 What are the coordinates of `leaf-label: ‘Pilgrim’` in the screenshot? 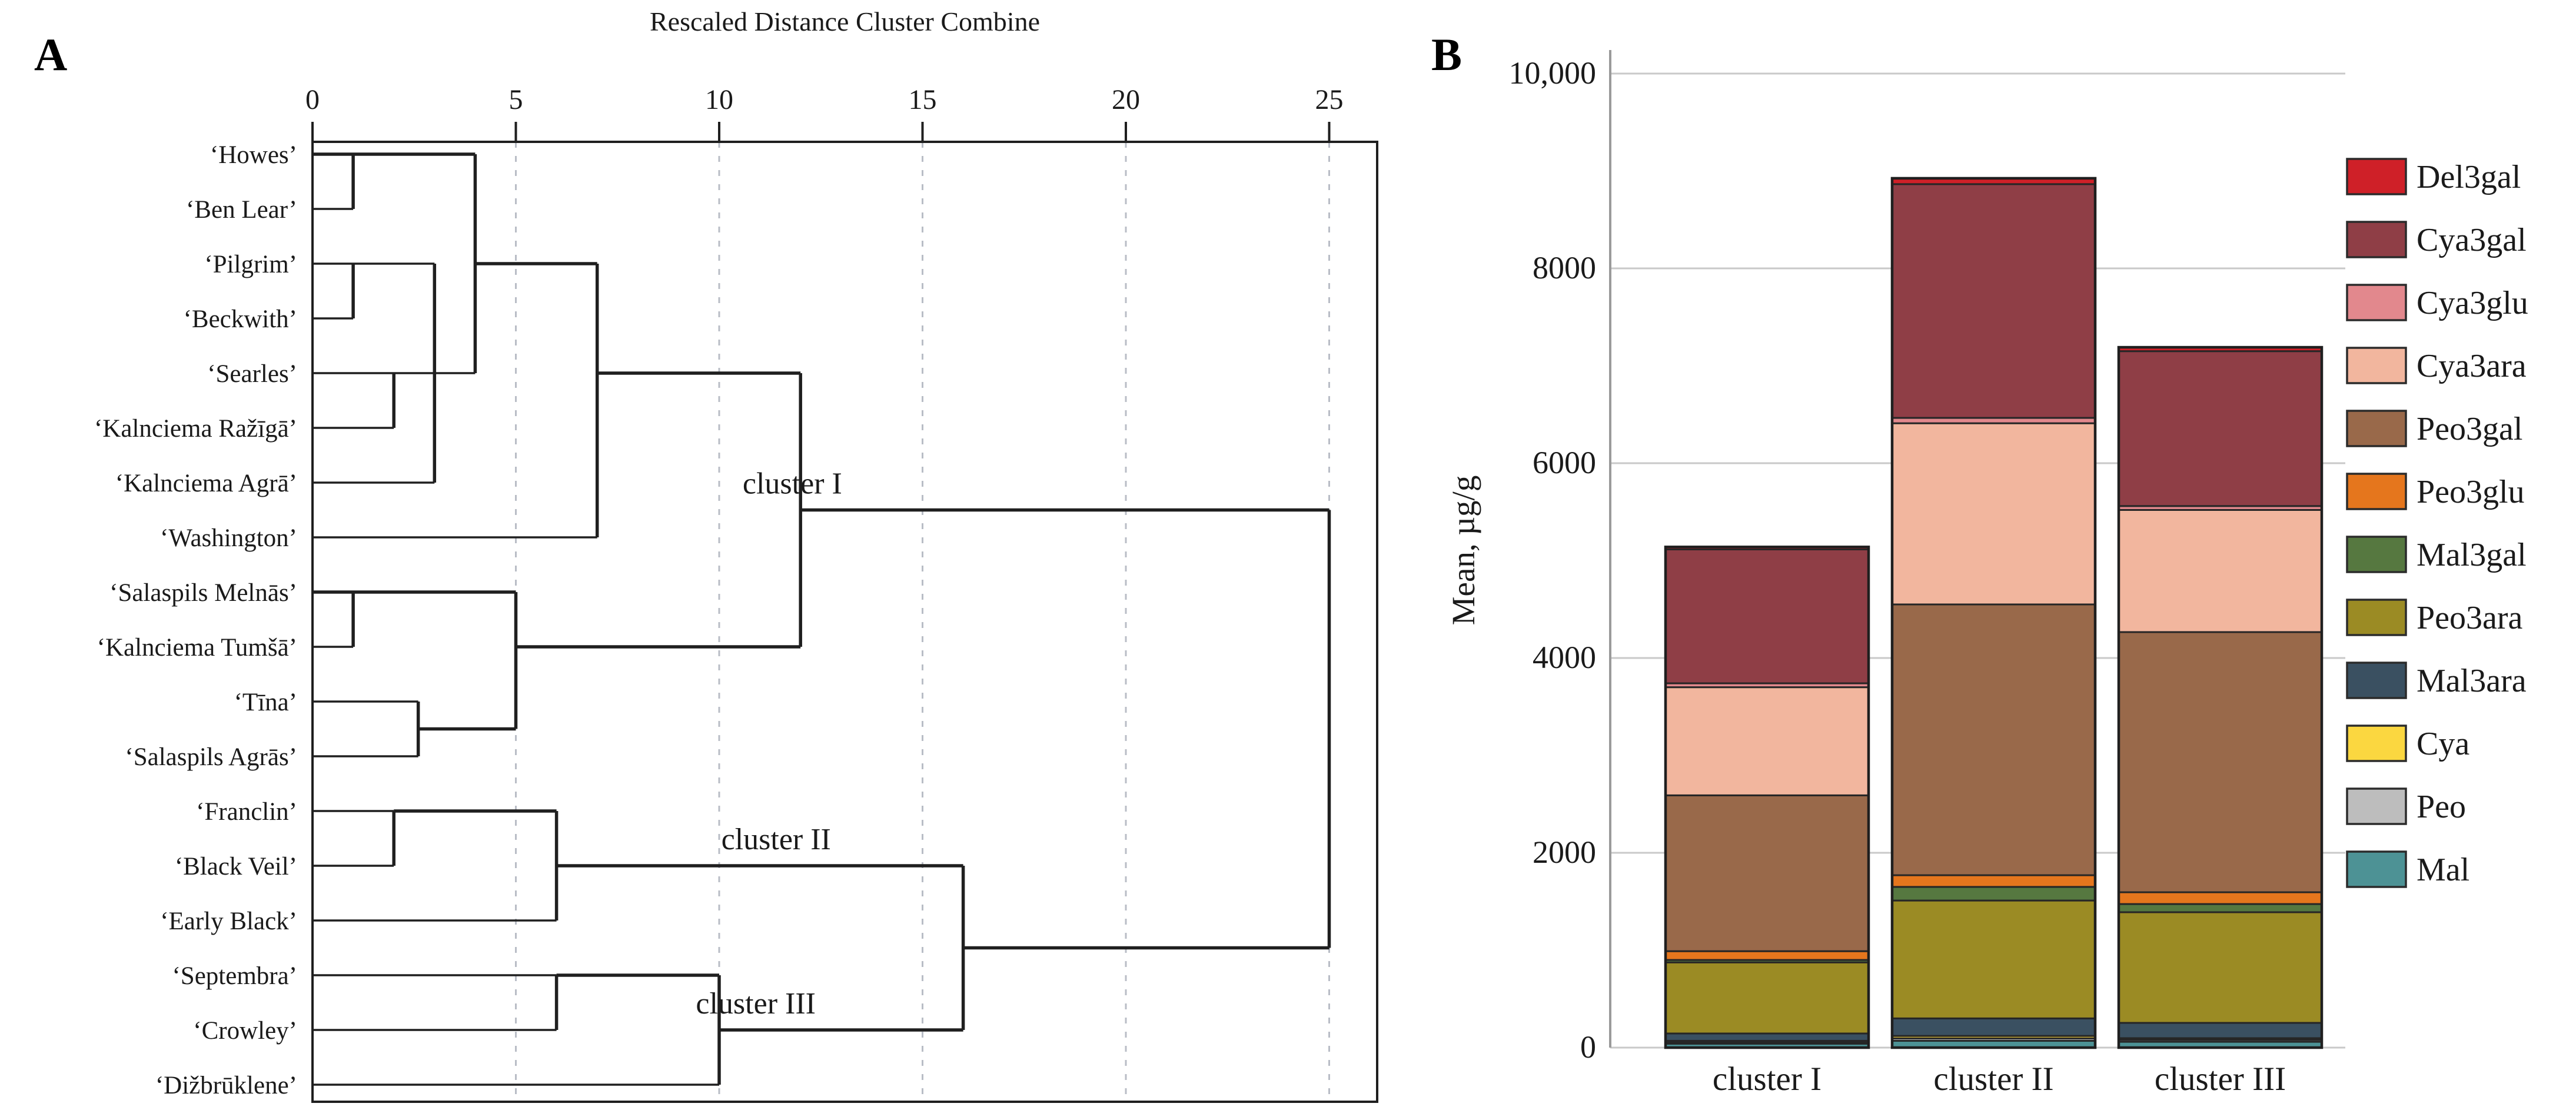 It's located at (250, 264).